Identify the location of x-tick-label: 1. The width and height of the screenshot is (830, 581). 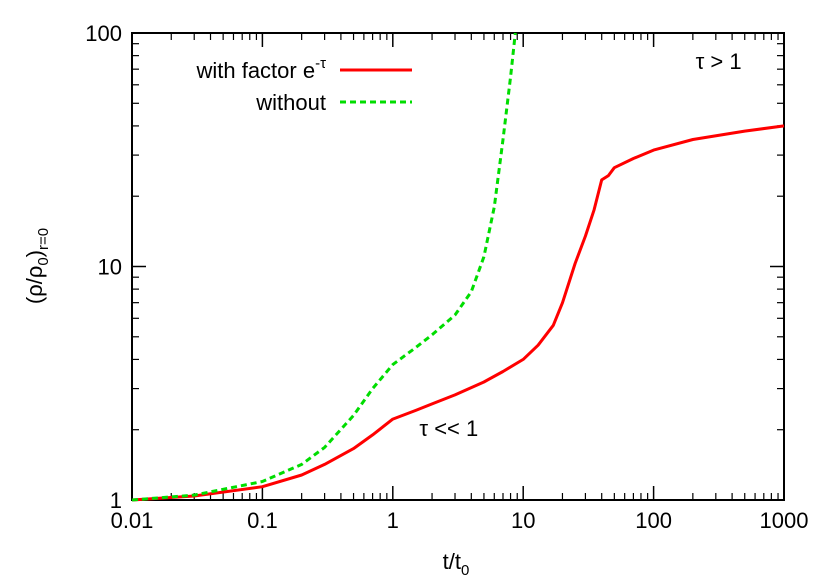
(393, 520).